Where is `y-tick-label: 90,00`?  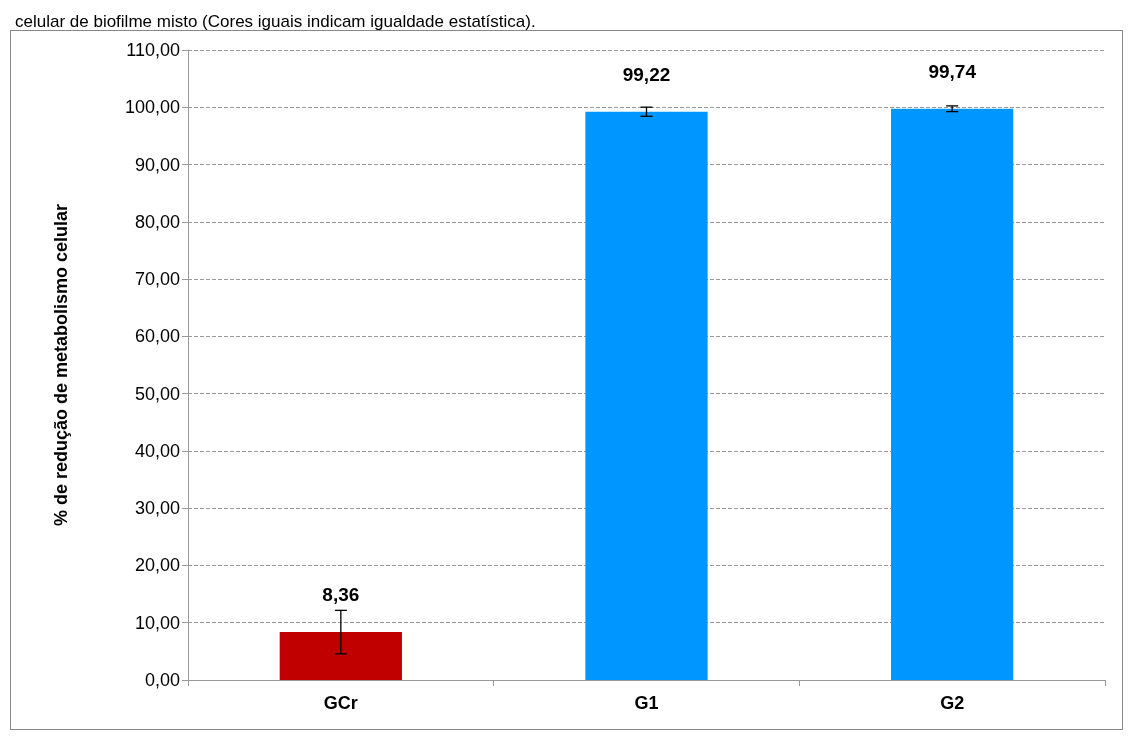 y-tick-label: 90,00 is located at coordinates (157, 164).